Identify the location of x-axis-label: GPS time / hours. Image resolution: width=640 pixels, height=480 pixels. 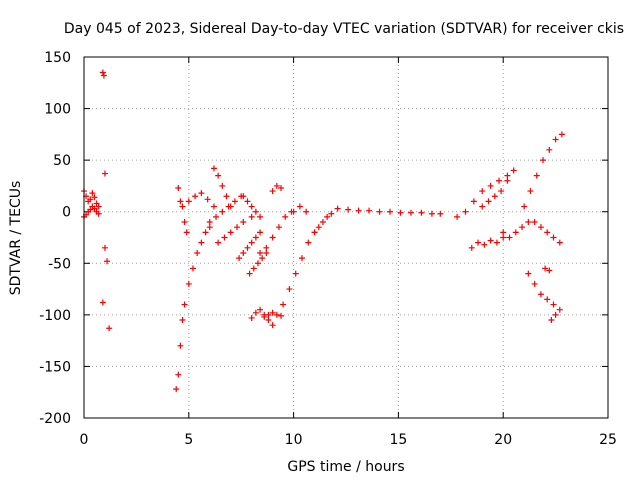
(345, 467).